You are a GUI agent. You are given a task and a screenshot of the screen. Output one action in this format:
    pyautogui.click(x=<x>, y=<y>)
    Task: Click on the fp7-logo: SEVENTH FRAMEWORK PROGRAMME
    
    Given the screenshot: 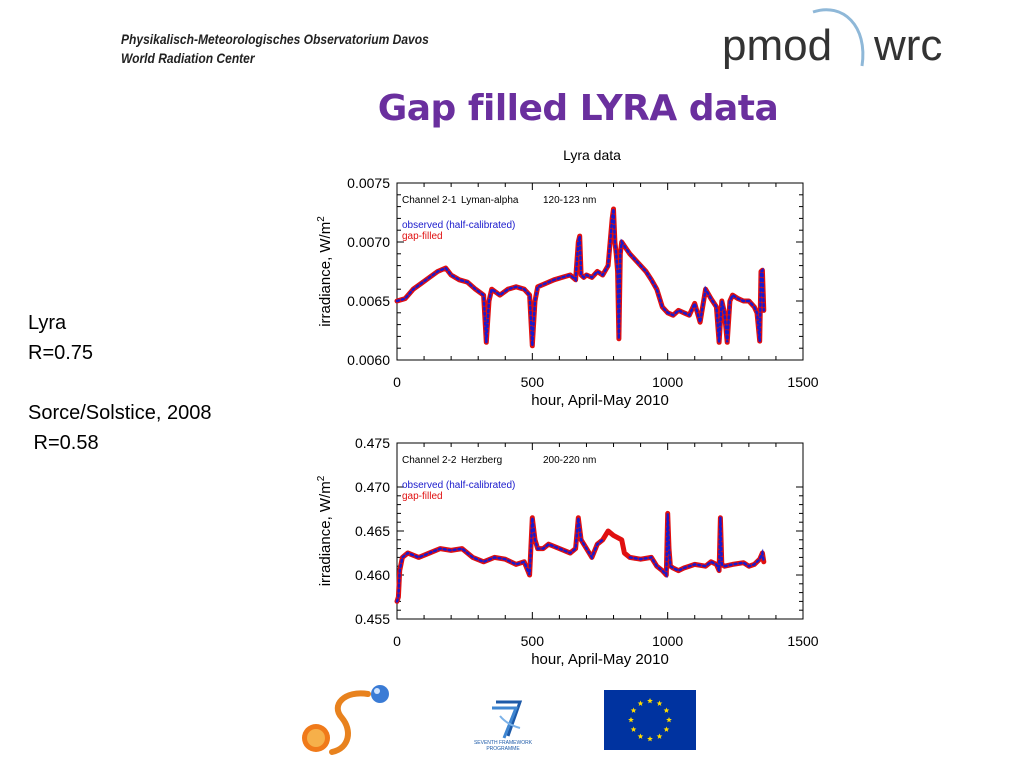 What is the action you would take?
    pyautogui.click(x=503, y=726)
    